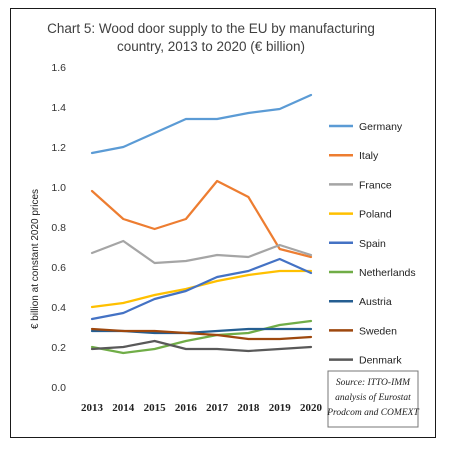 This screenshot has width=458, height=457. I want to click on x-tick-label: 2017, so click(217, 408).